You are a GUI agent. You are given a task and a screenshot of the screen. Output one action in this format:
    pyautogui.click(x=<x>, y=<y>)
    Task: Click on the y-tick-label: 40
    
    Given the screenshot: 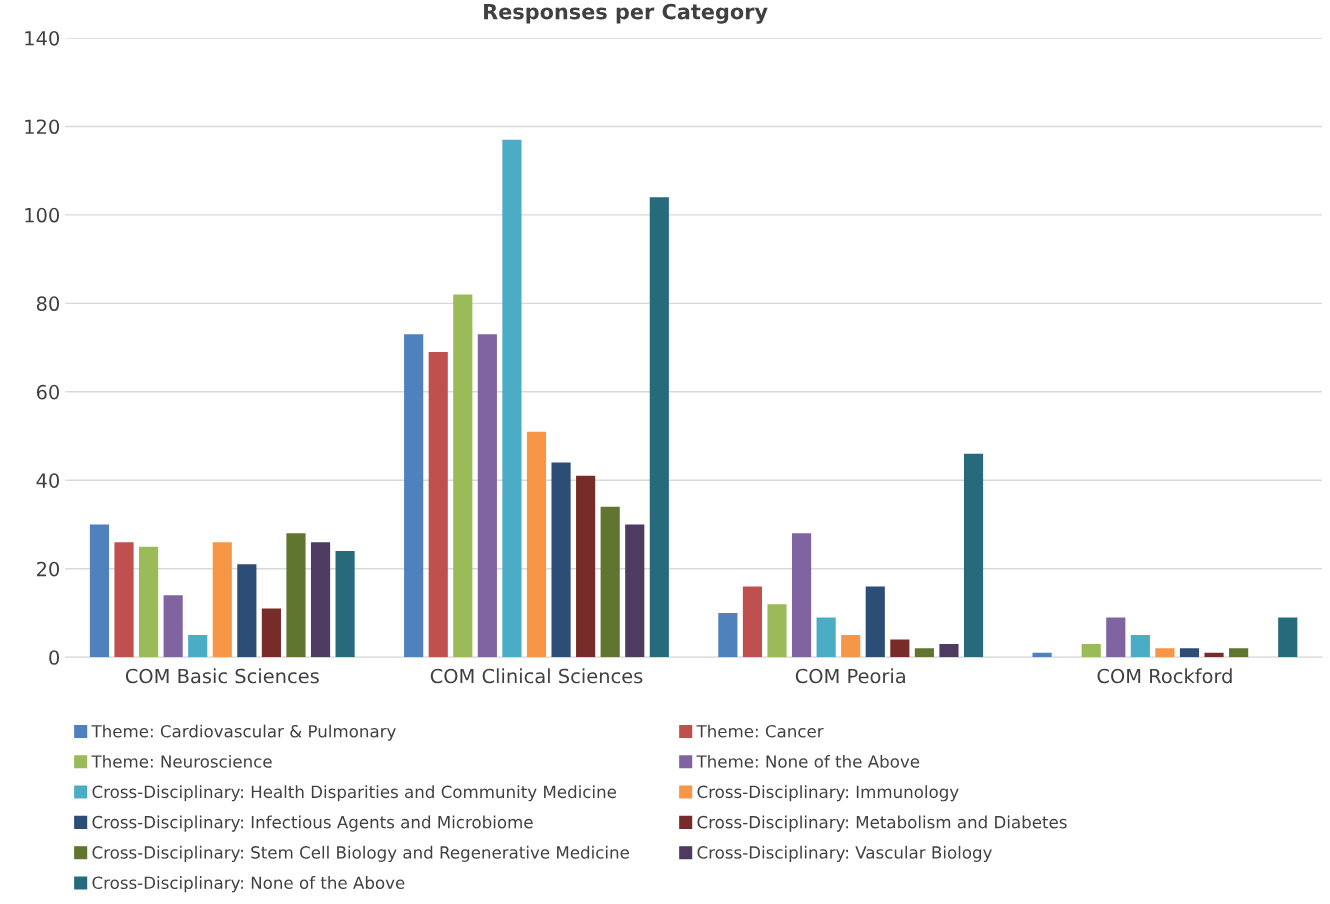 What is the action you would take?
    pyautogui.click(x=48, y=480)
    